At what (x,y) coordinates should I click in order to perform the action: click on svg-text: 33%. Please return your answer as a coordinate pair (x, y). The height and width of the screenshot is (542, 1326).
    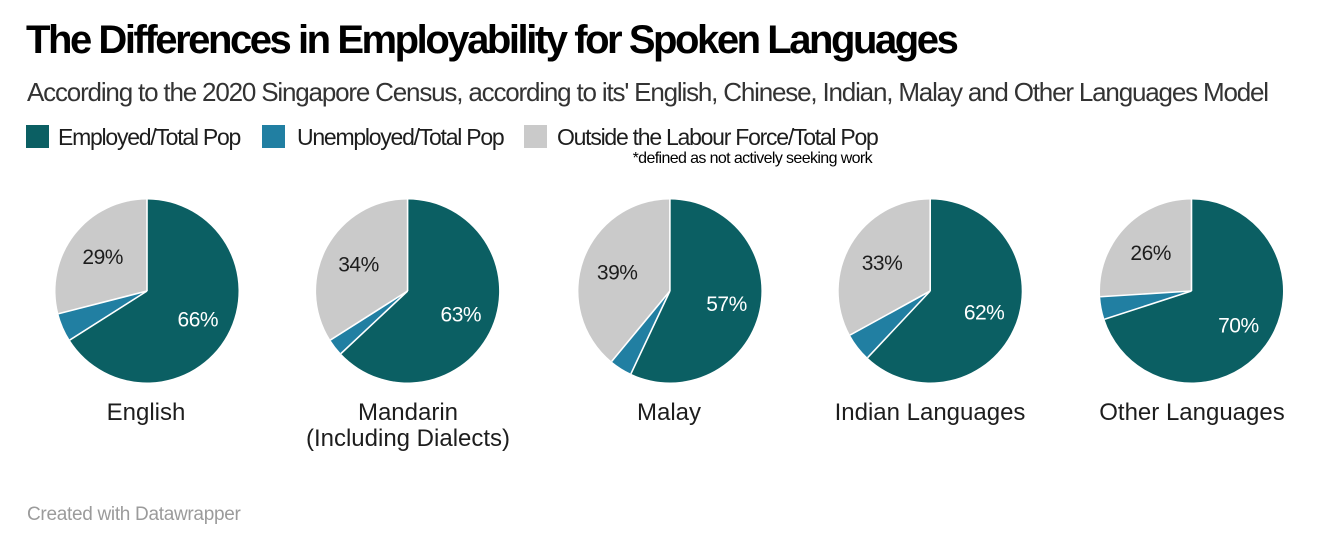
    Looking at the image, I should click on (882, 263).